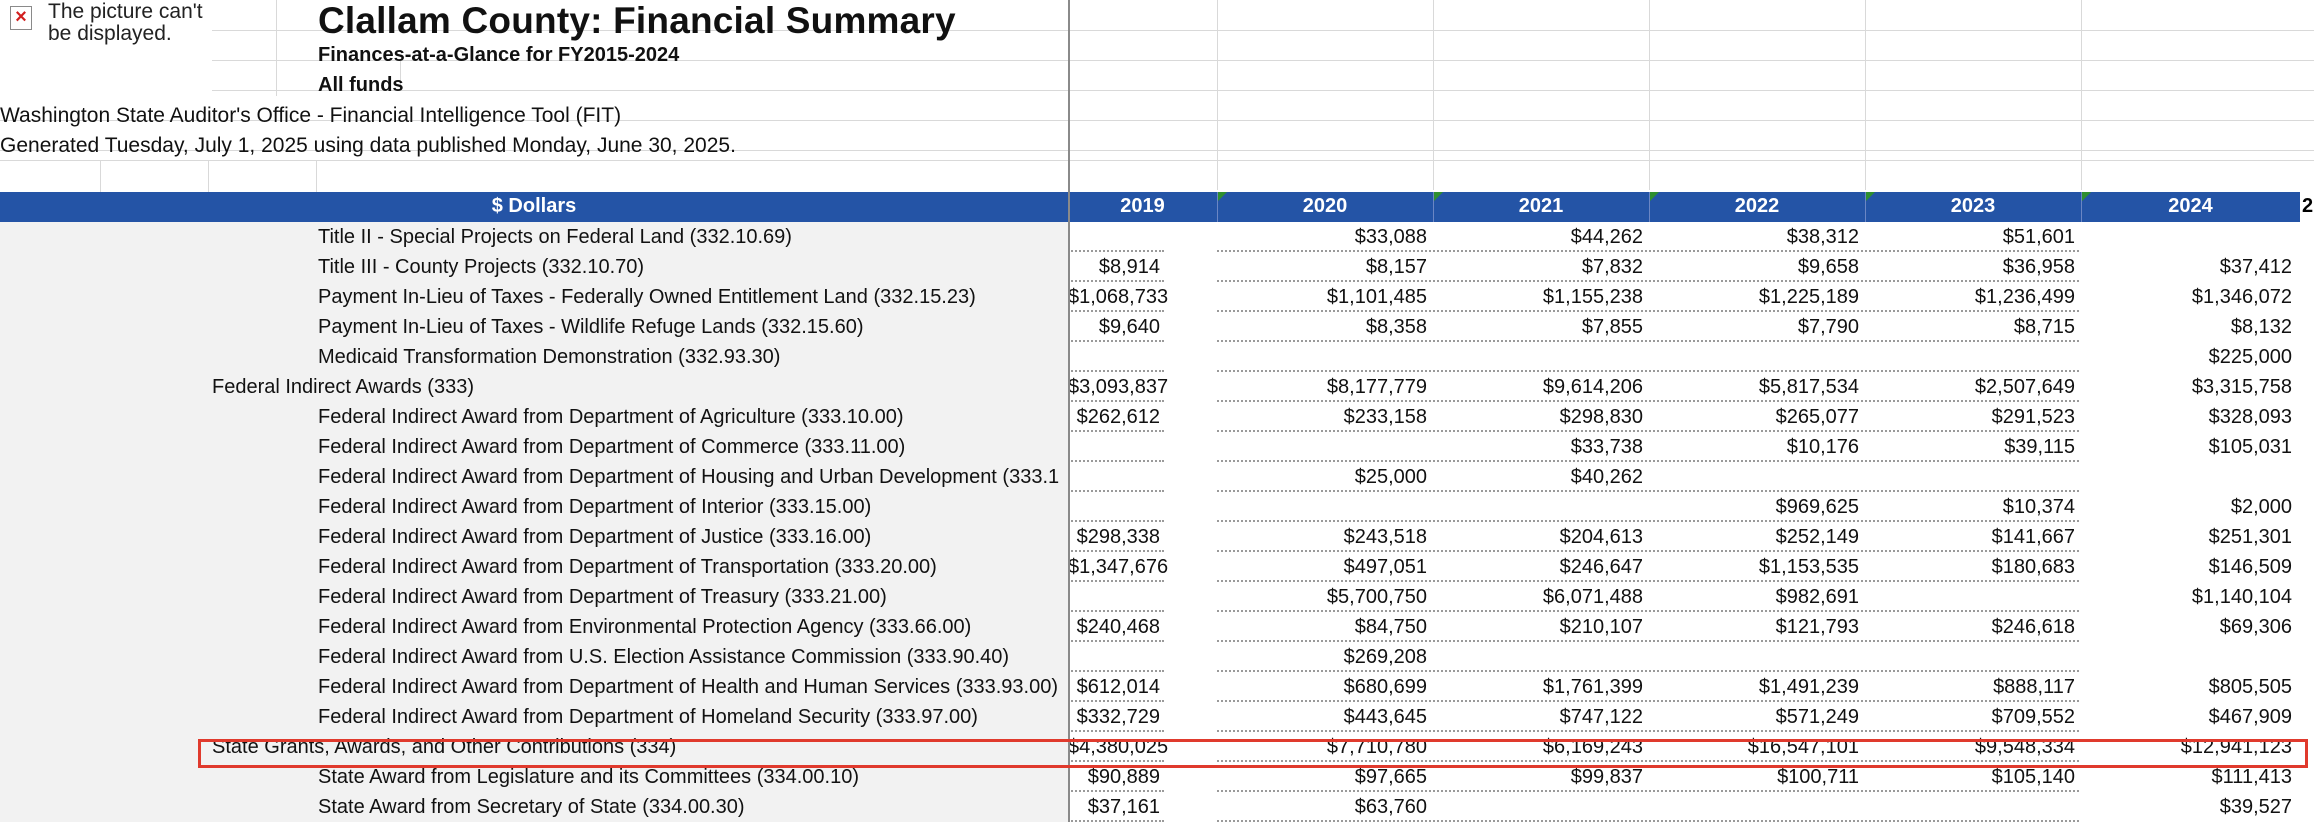 The image size is (2314, 822). Describe the element at coordinates (2250, 357) in the screenshot. I see `value-cell-2024: $225,000` at that location.